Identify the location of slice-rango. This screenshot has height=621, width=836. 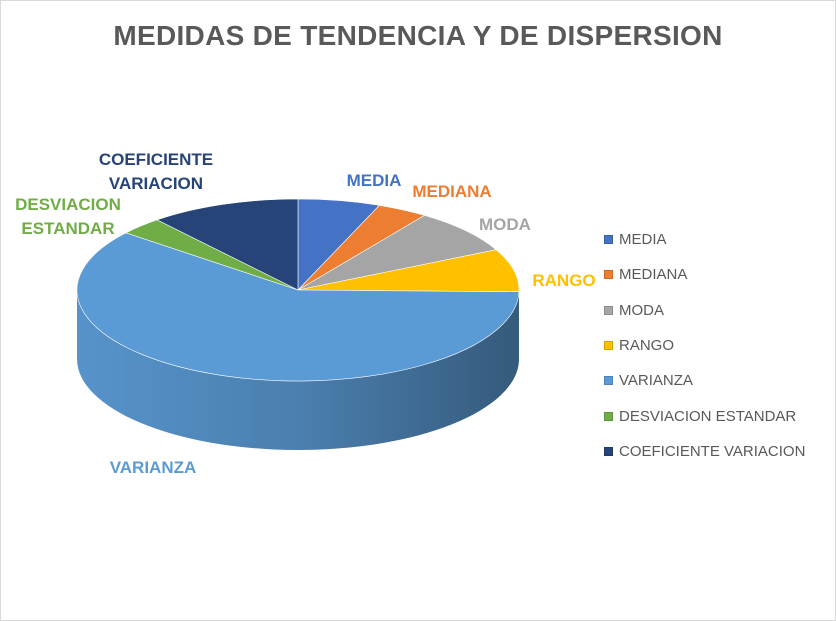
(408, 271).